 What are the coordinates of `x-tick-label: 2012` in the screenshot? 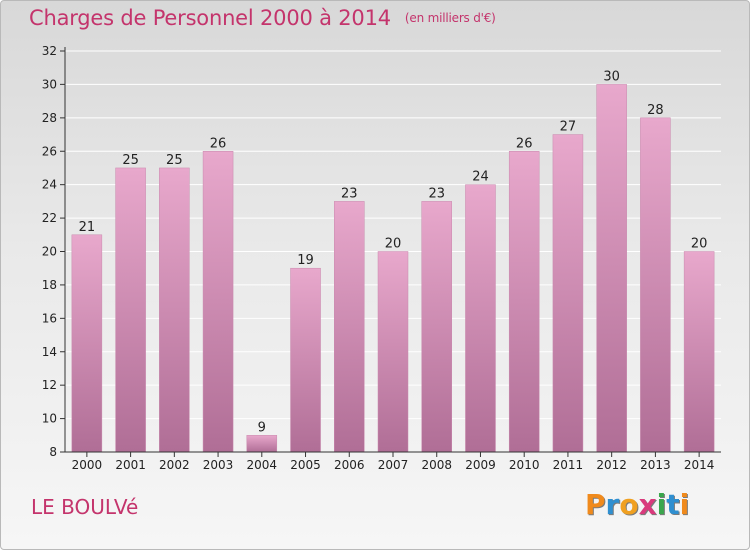 It's located at (611, 465).